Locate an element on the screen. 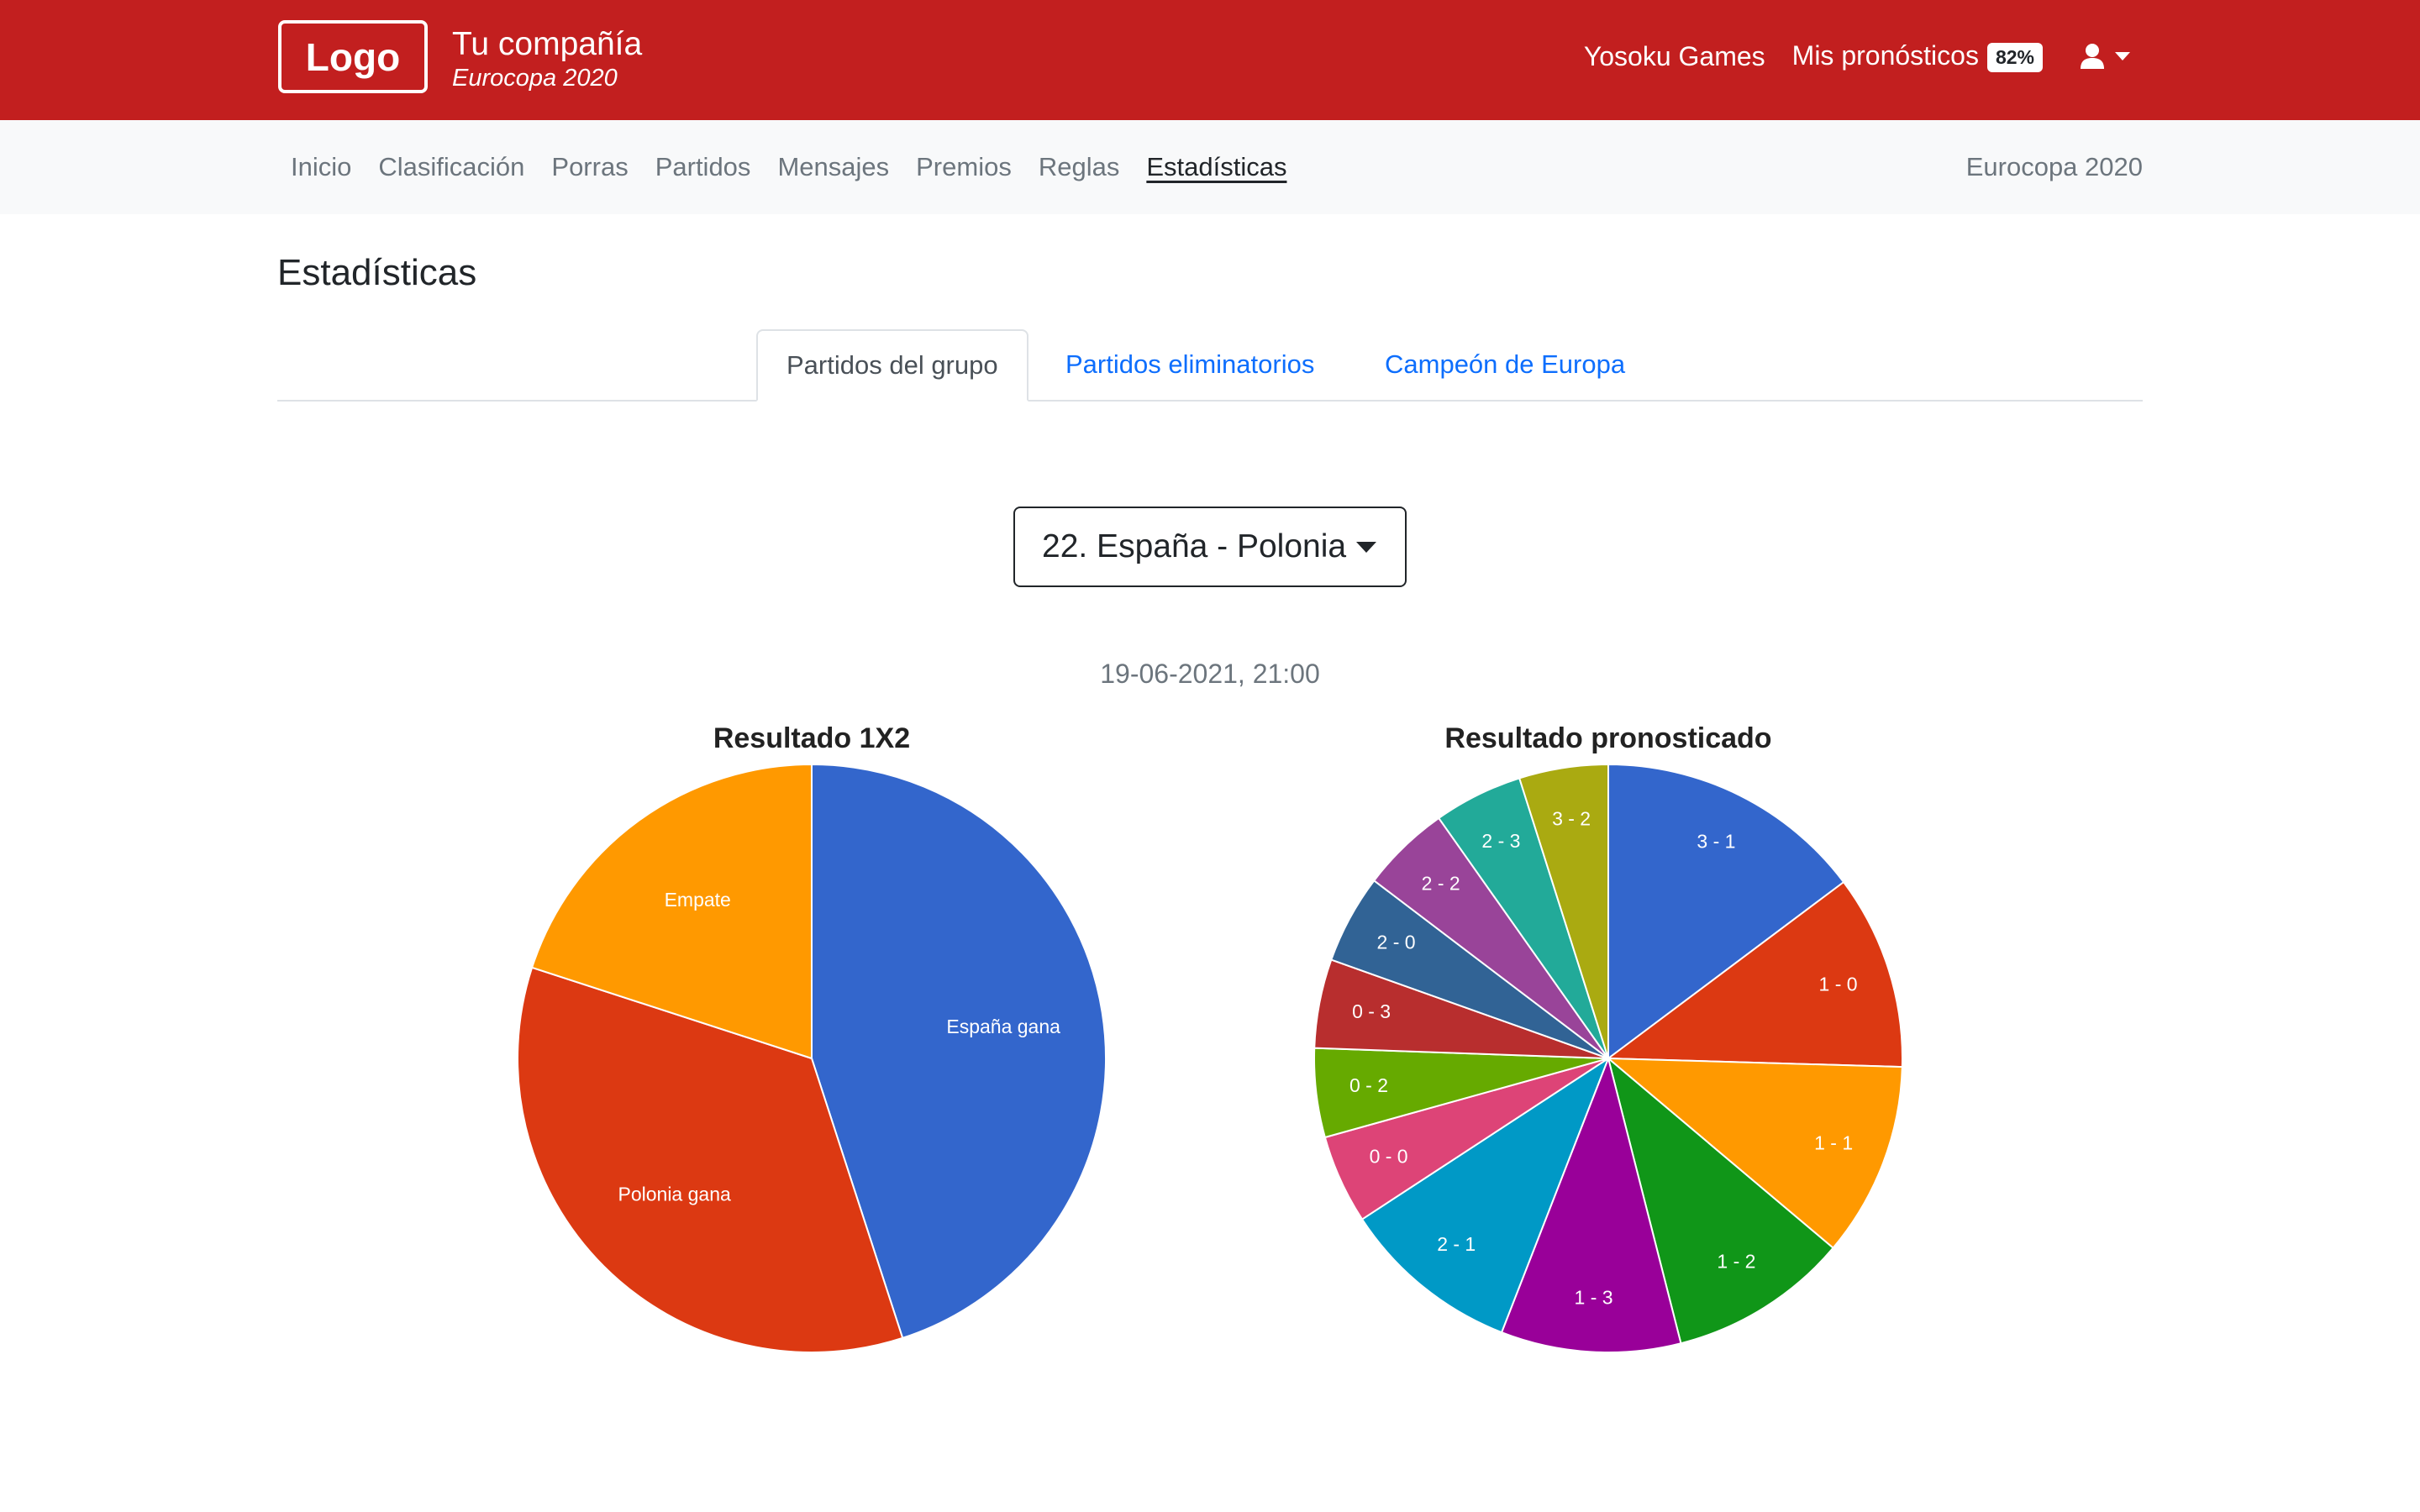 The width and height of the screenshot is (2420, 1512). tab-knockout-matches: Partidos eliminatorios is located at coordinates (1190, 364).